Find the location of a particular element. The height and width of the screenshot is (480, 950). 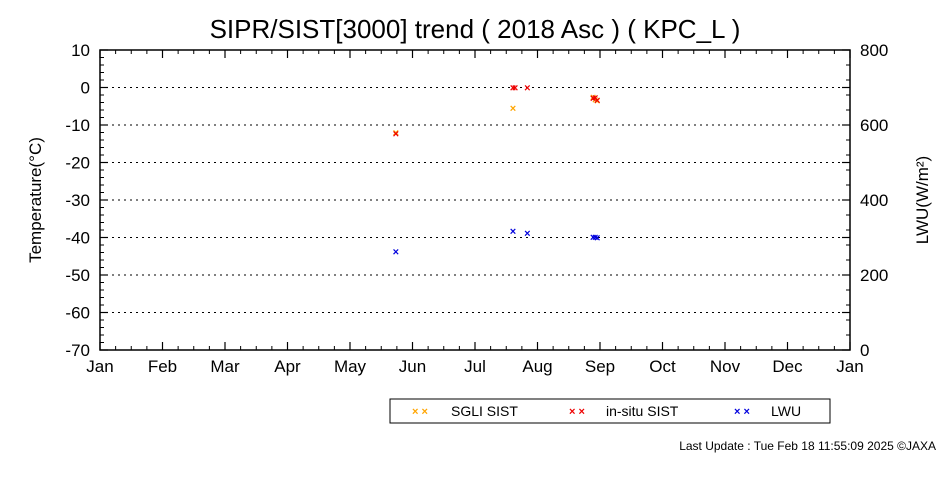

legend-box is located at coordinates (610, 411).